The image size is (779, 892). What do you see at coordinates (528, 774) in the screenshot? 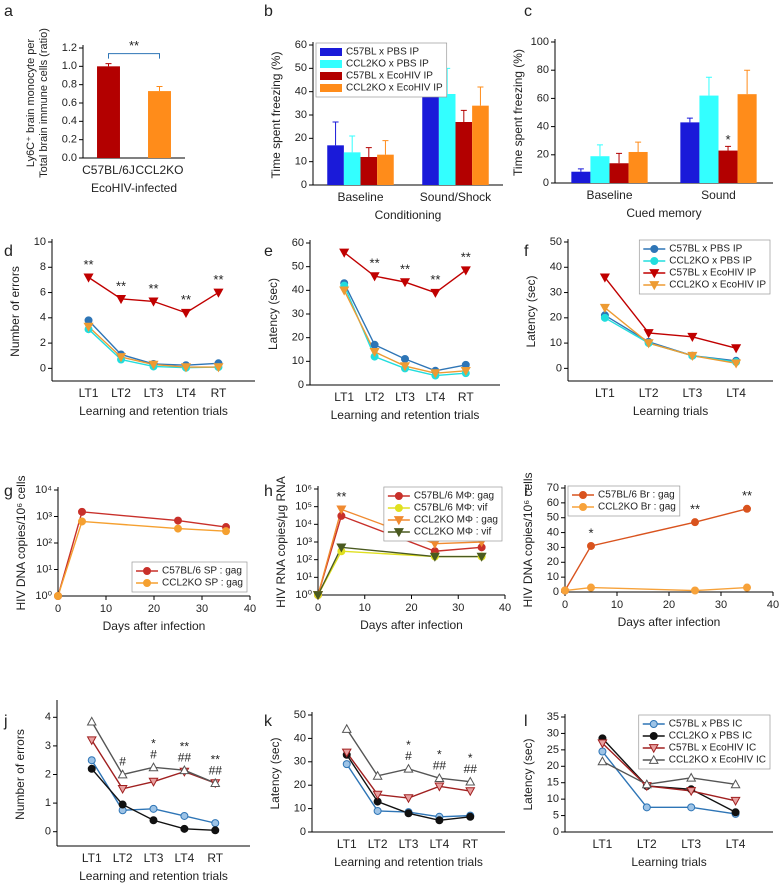
I see `y-axis-label: Latency (sec)` at bounding box center [528, 774].